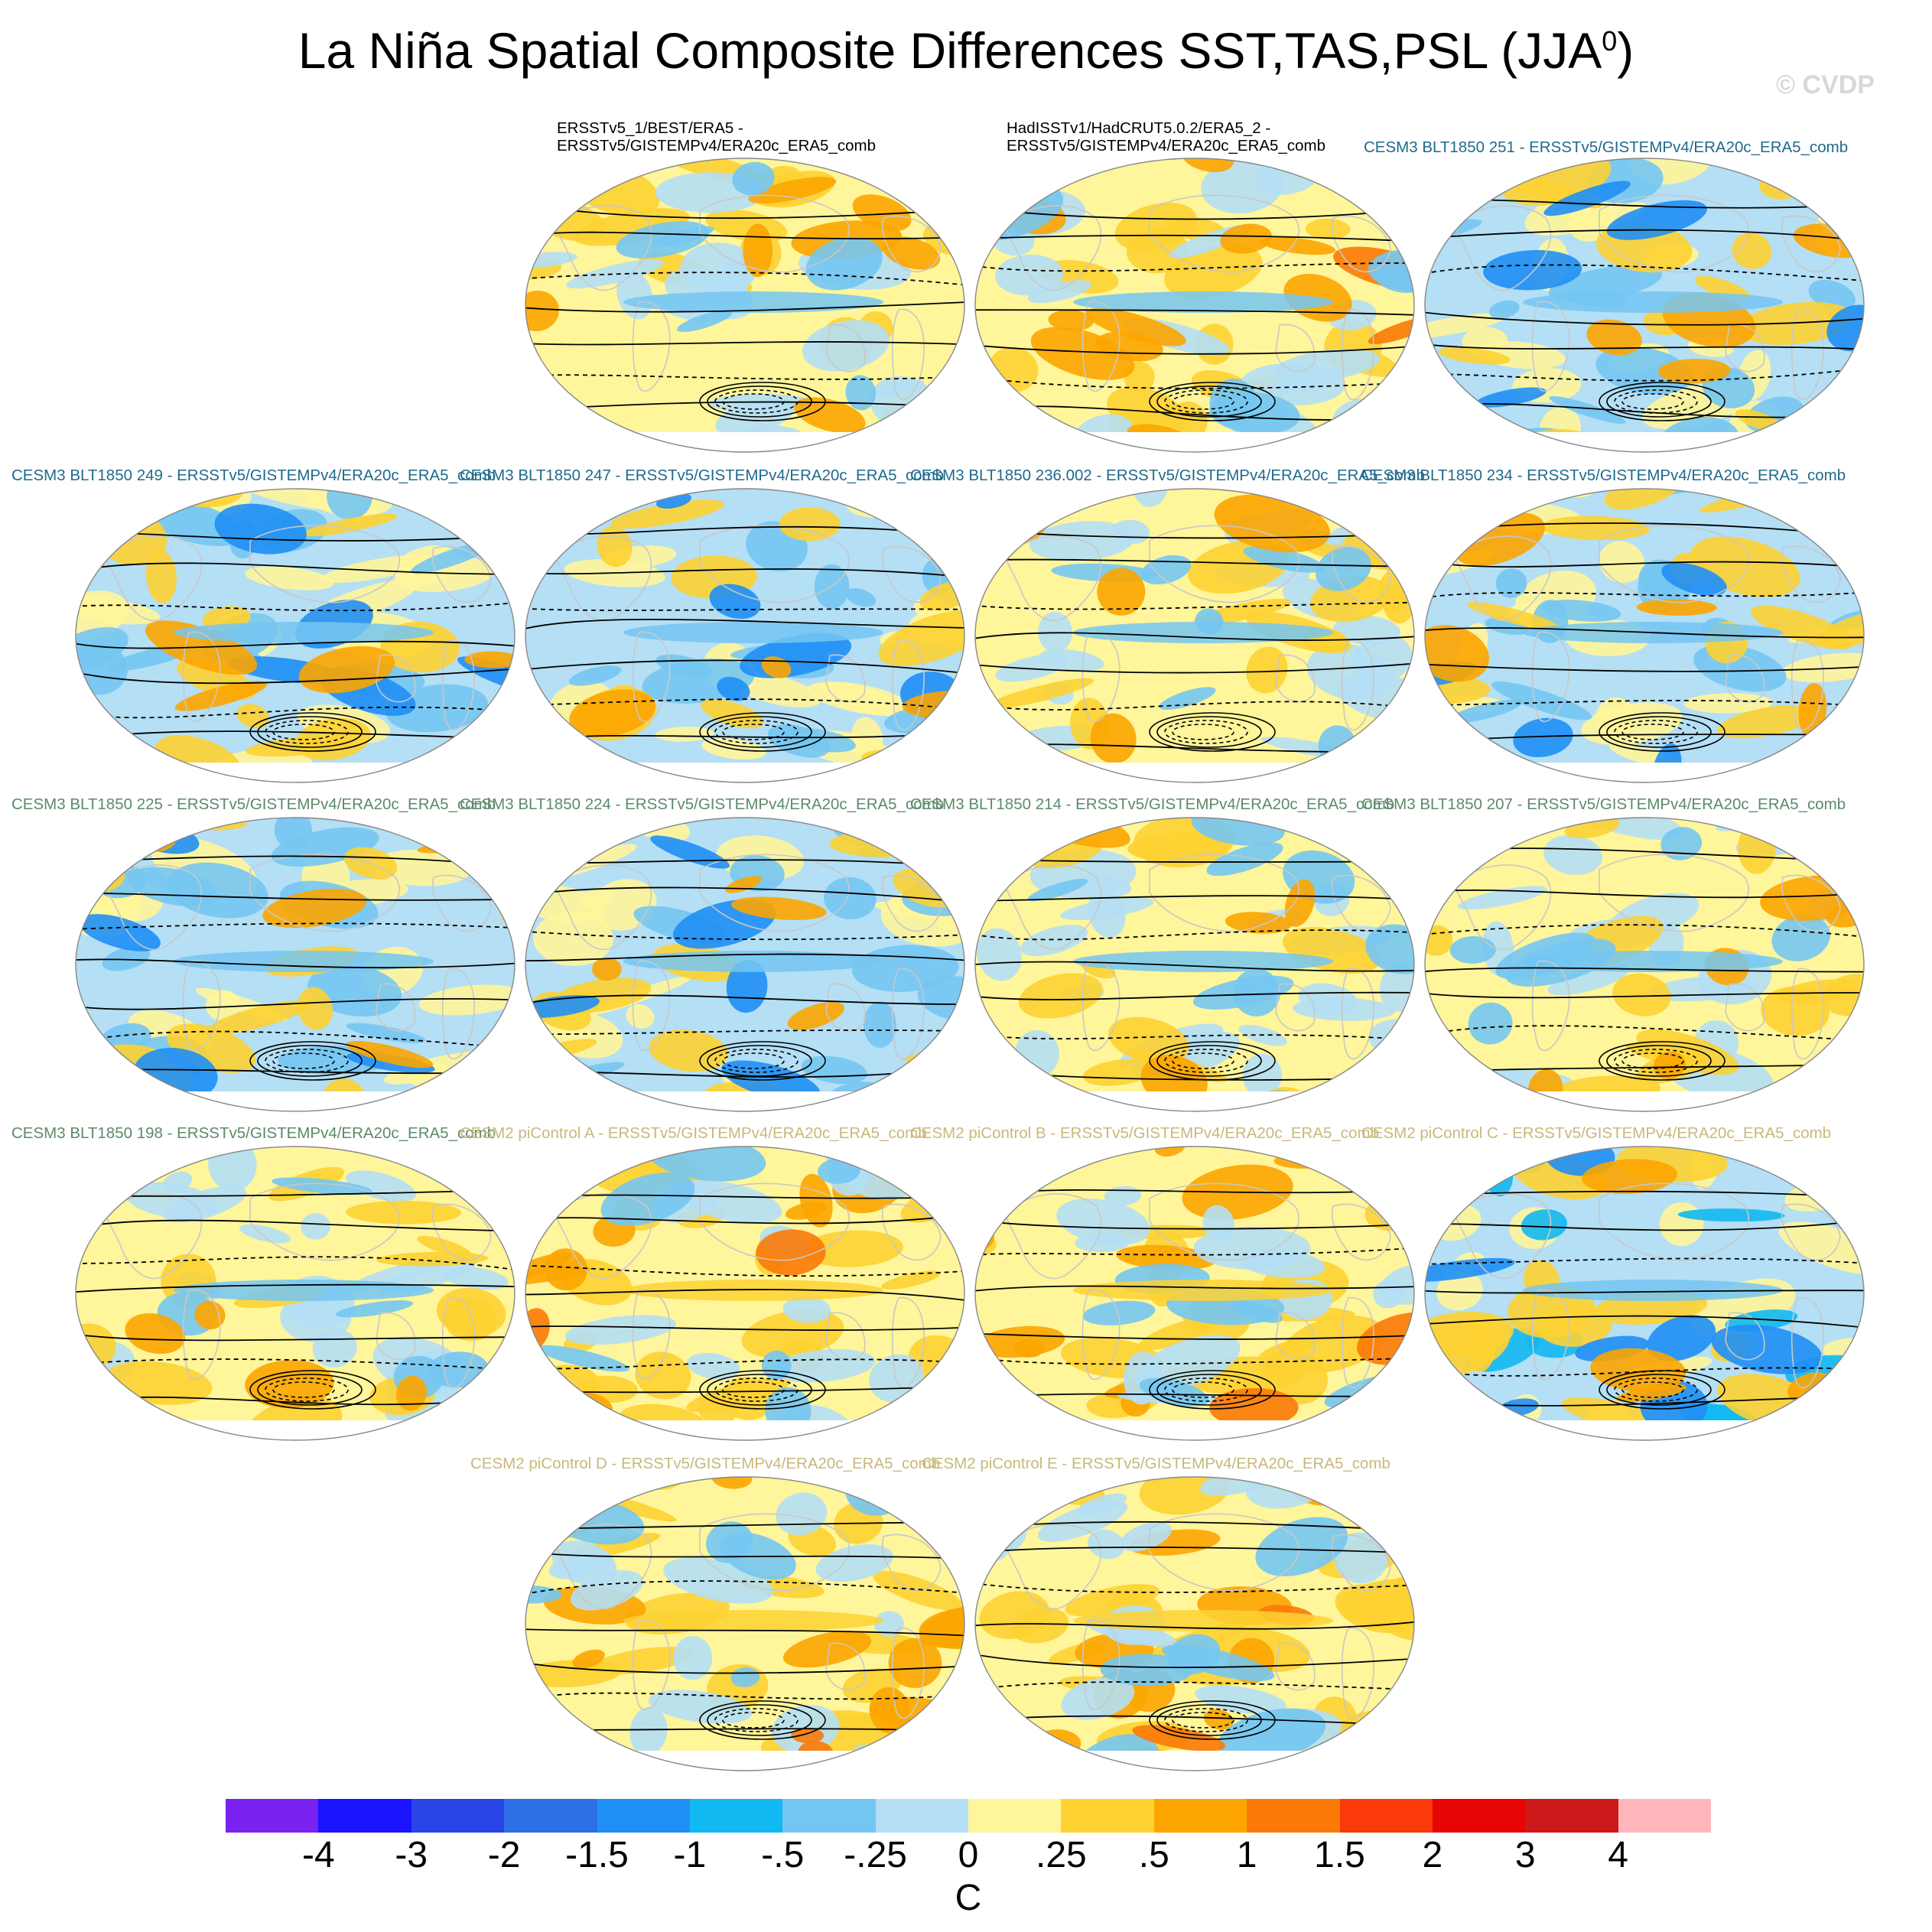 The height and width of the screenshot is (1932, 1932). Describe the element at coordinates (1061, 1855) in the screenshot. I see `colorbar-tick-label: .25` at that location.